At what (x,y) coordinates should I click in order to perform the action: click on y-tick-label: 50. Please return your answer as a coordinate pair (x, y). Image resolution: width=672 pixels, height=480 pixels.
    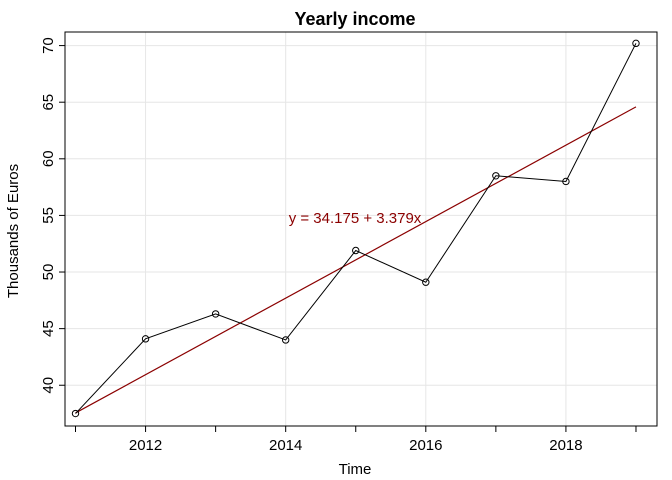
    Looking at the image, I should click on (48, 272).